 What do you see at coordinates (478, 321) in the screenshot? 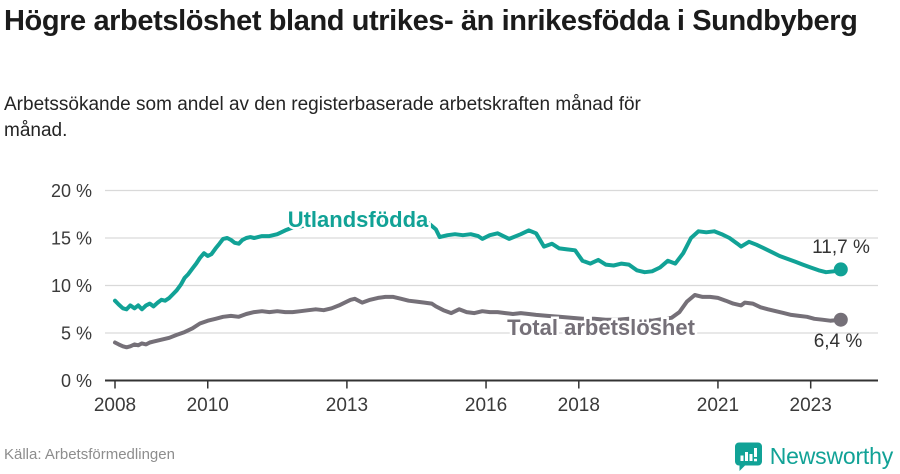
I see `total-arbetsloshet-line` at bounding box center [478, 321].